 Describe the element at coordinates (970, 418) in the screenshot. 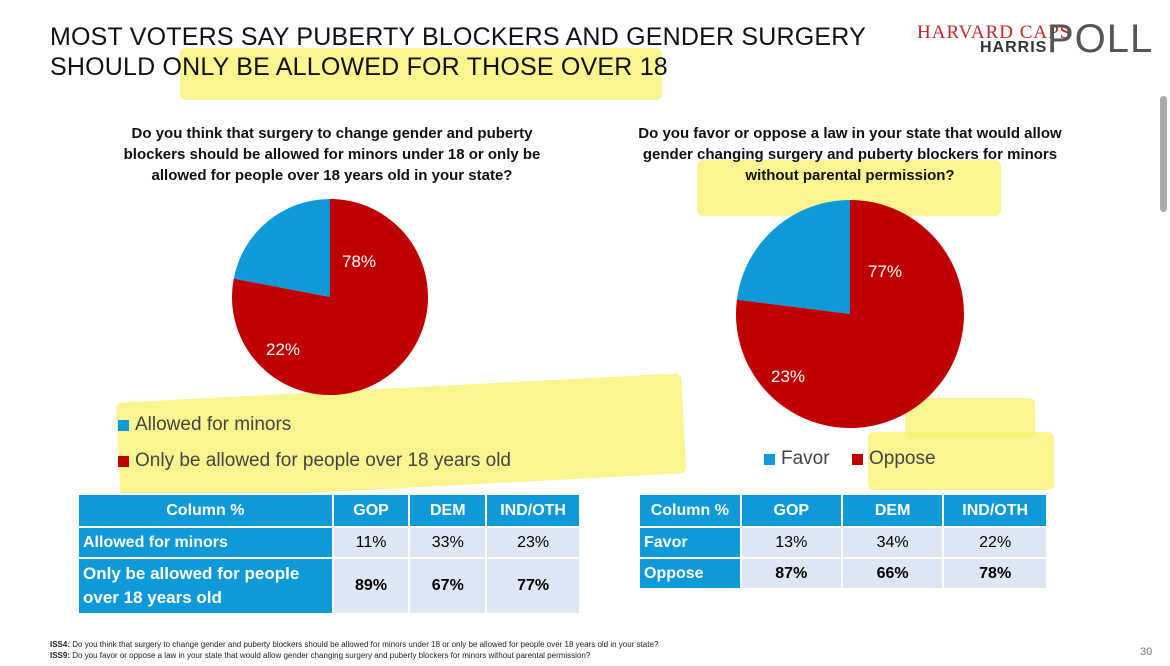

I see `highlight-oppose-legend-top` at that location.